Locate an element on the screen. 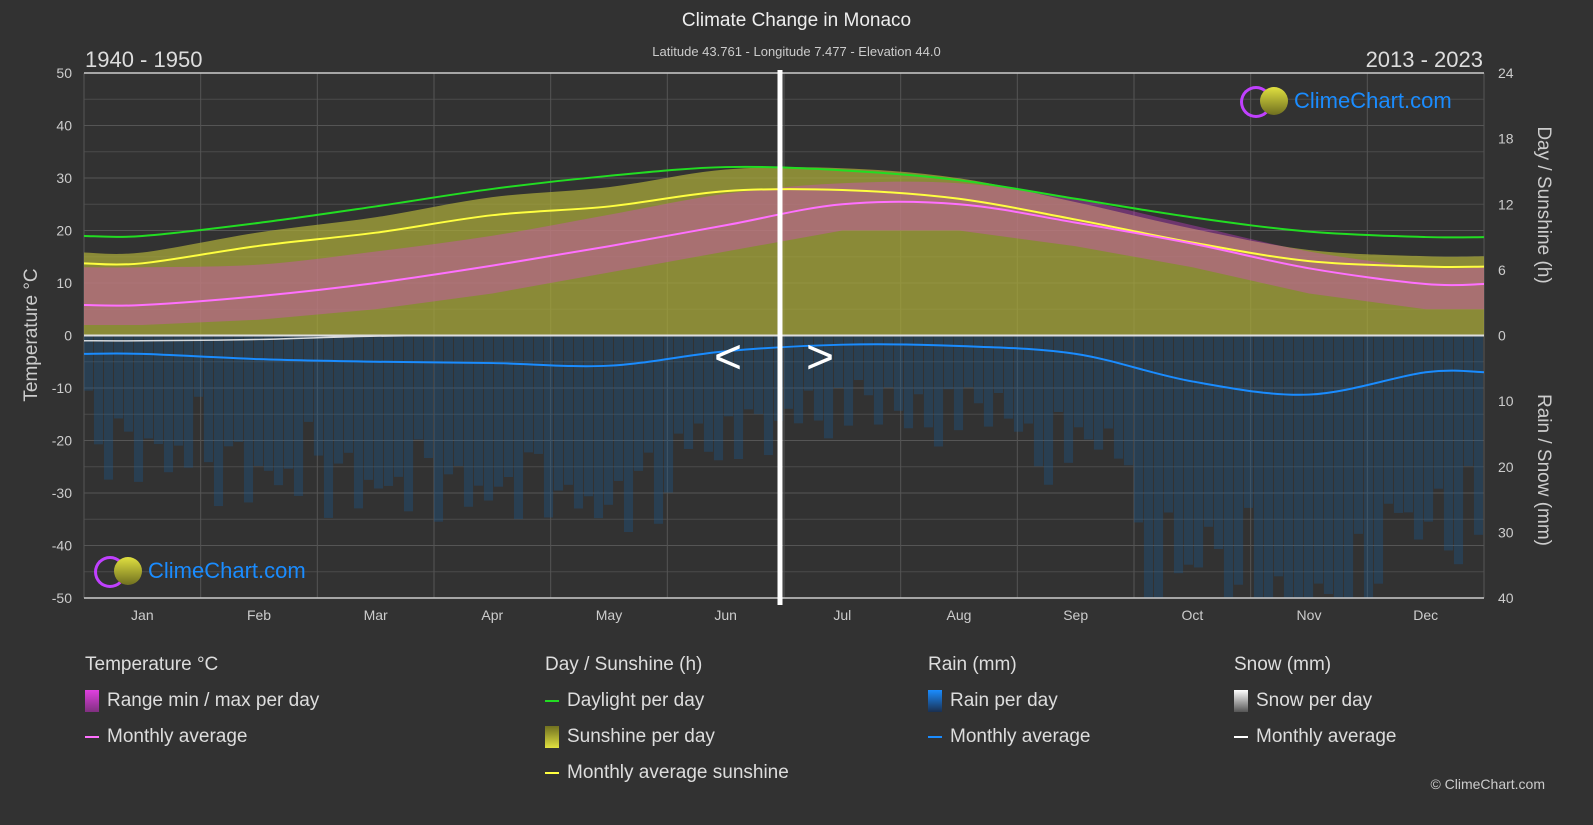  y-left-tick-label: 10 is located at coordinates (64, 283).